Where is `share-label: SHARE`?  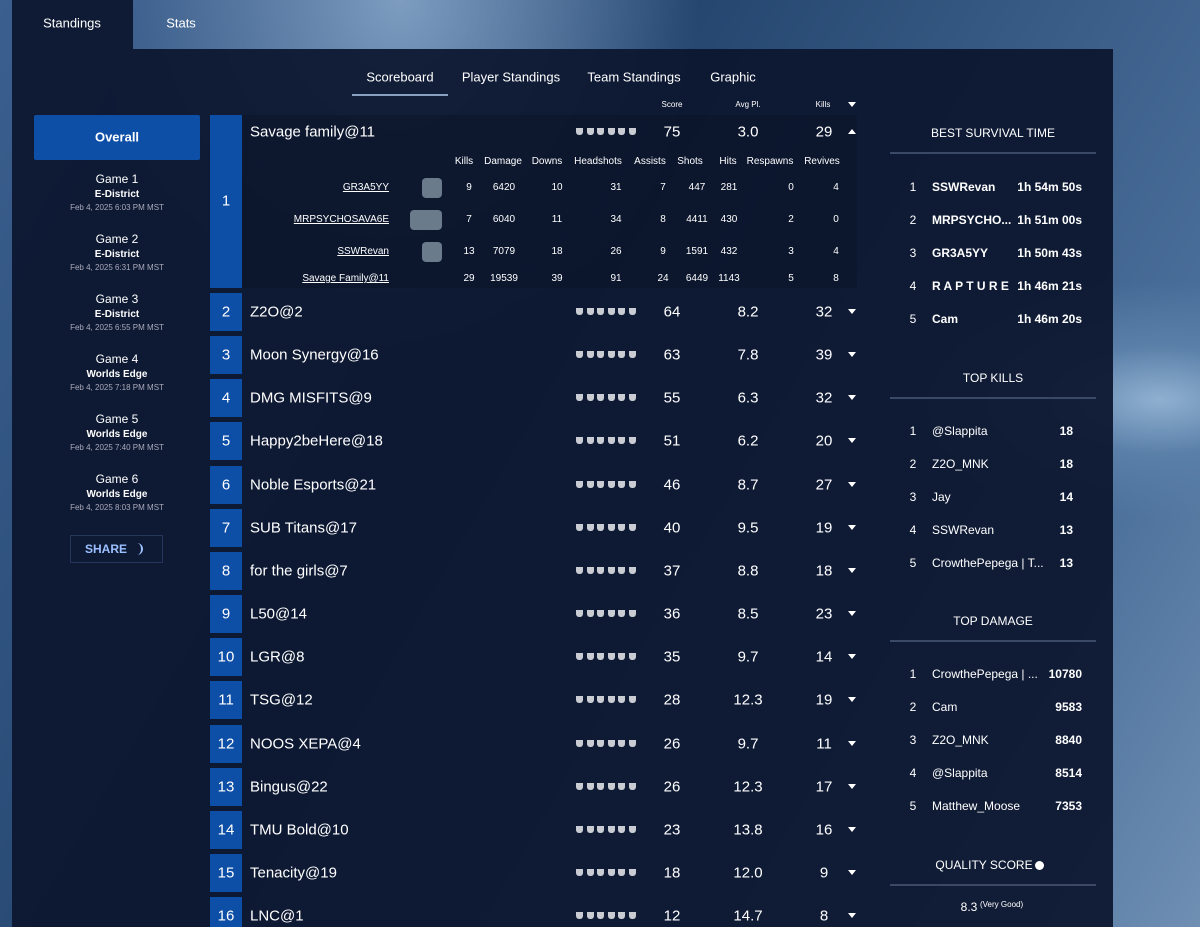 share-label: SHARE is located at coordinates (106, 549).